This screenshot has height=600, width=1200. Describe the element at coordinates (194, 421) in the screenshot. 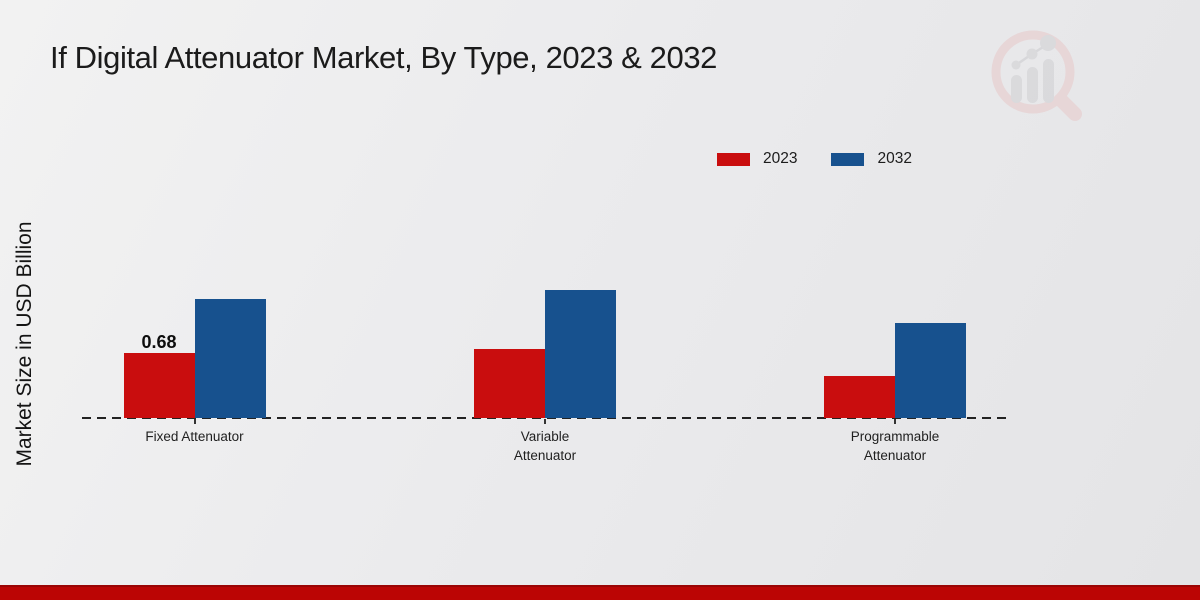

I see `x-axis-tick-fixed-attenuator` at that location.